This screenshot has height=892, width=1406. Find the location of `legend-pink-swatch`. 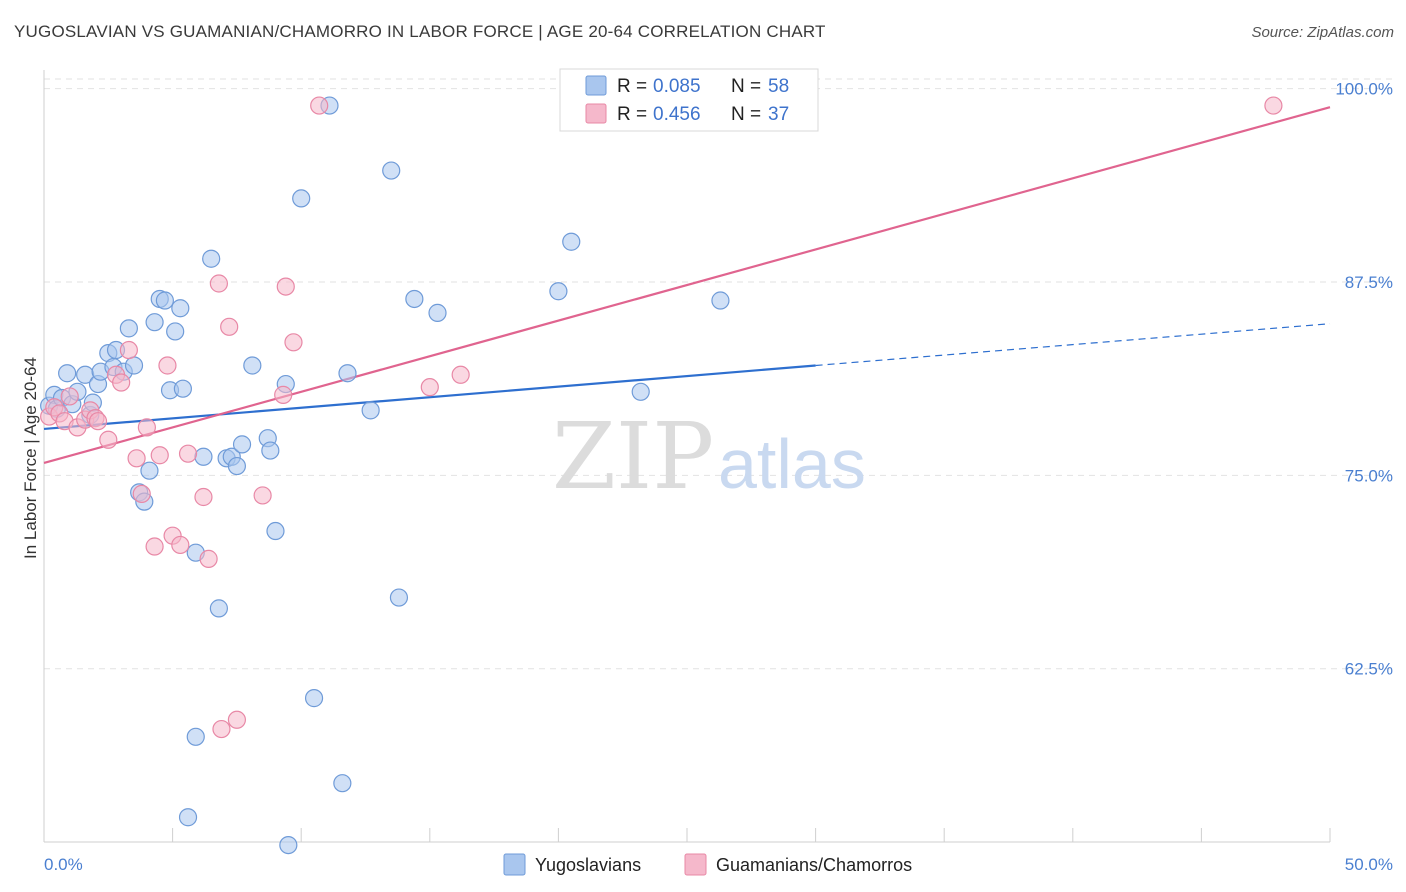

legend-pink-swatch is located at coordinates (596, 113).